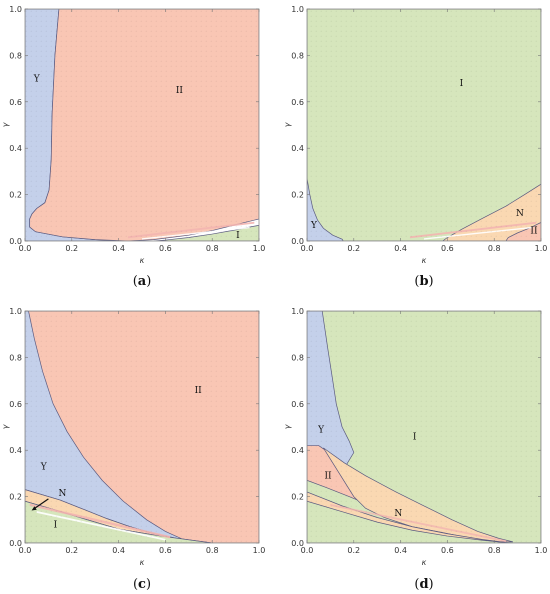 This screenshot has width=550, height=594. Describe the element at coordinates (40, 504) in the screenshot. I see `pointer-arrow` at that location.